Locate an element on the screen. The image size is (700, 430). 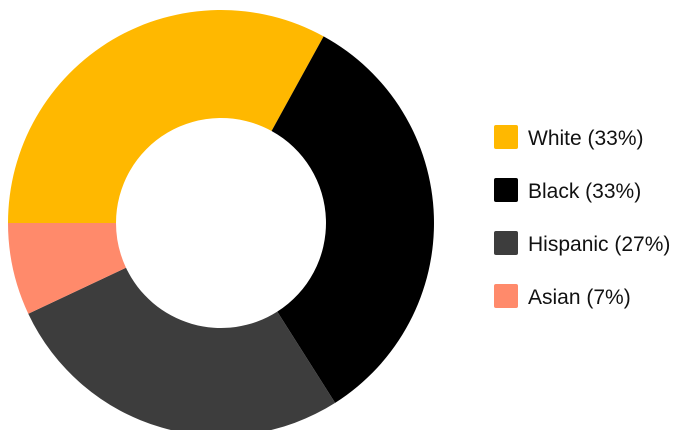
legend-item-black: Black (33%) is located at coordinates (567, 190).